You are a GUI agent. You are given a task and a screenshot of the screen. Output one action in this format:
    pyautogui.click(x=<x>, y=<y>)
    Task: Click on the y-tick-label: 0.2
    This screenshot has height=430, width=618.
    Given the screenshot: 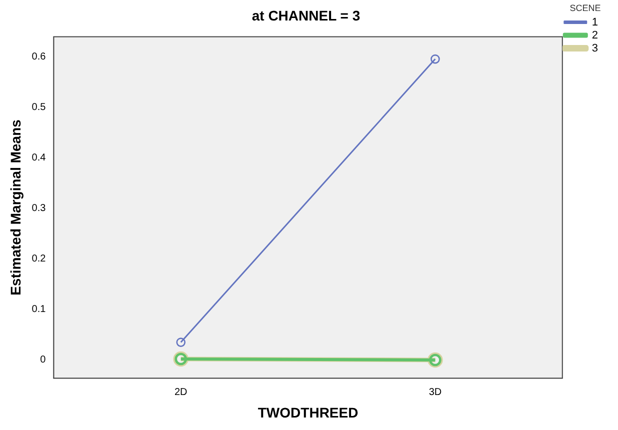 What is the action you would take?
    pyautogui.click(x=39, y=259)
    